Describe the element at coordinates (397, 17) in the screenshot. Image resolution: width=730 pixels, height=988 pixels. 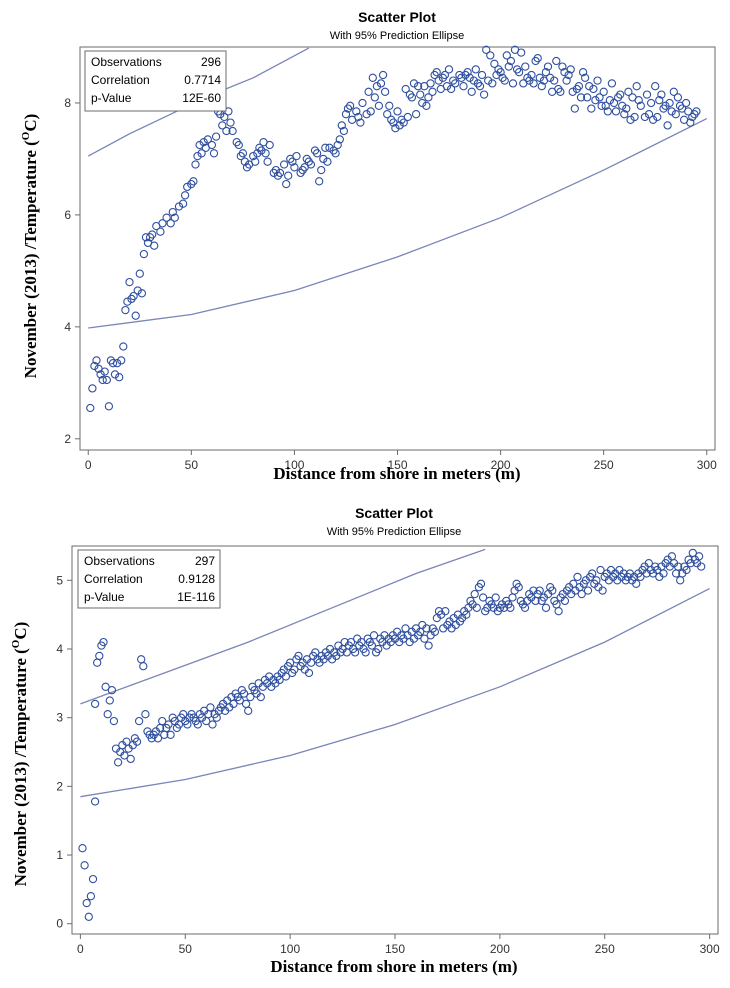
I see `chart-title: Scatter Plot` at that location.